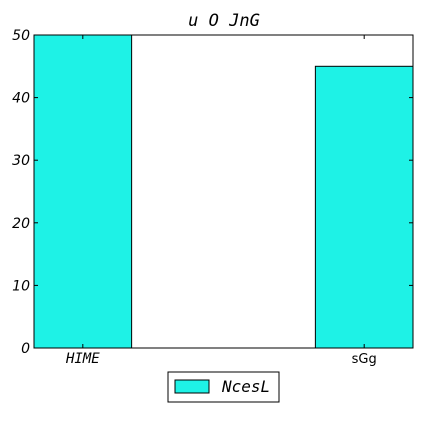  I want to click on y-tick-label: 30, so click(21, 161).